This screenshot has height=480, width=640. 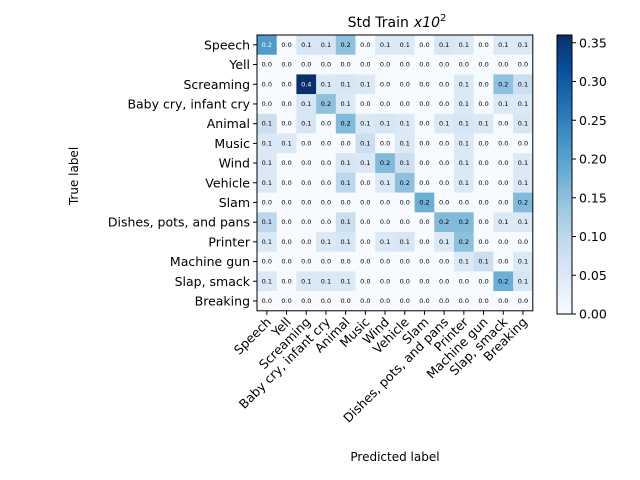 I want to click on chart-title-main: Std Train, so click(x=378, y=23).